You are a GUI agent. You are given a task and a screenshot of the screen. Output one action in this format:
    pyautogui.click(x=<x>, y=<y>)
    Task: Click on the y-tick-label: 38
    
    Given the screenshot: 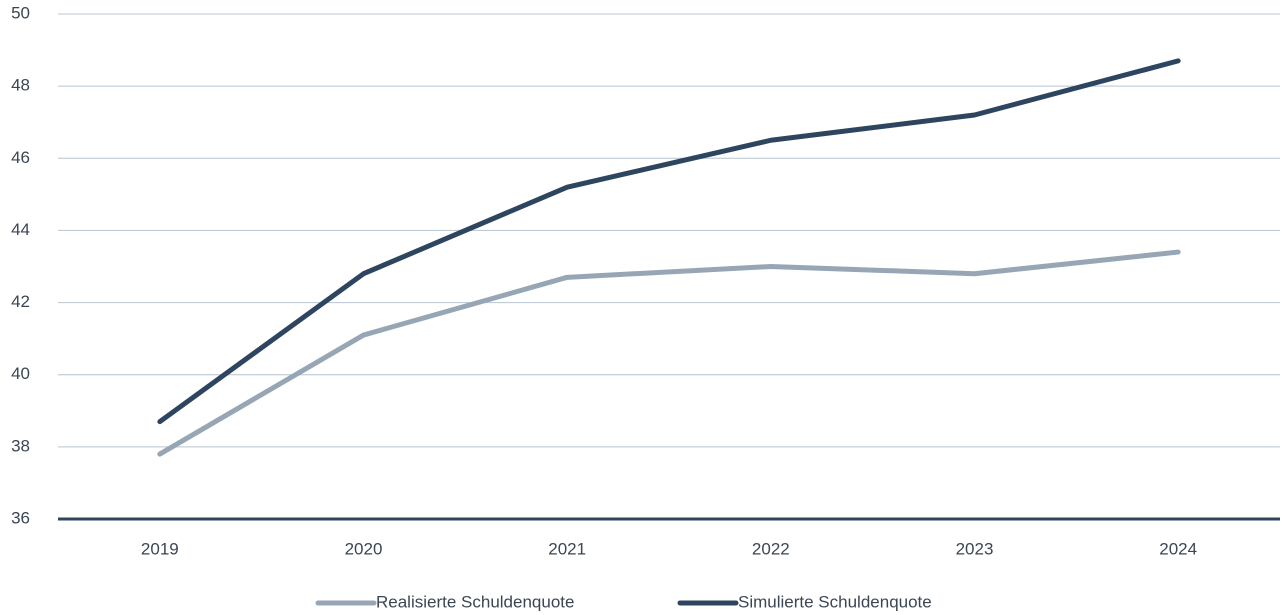 What is the action you would take?
    pyautogui.click(x=20, y=445)
    